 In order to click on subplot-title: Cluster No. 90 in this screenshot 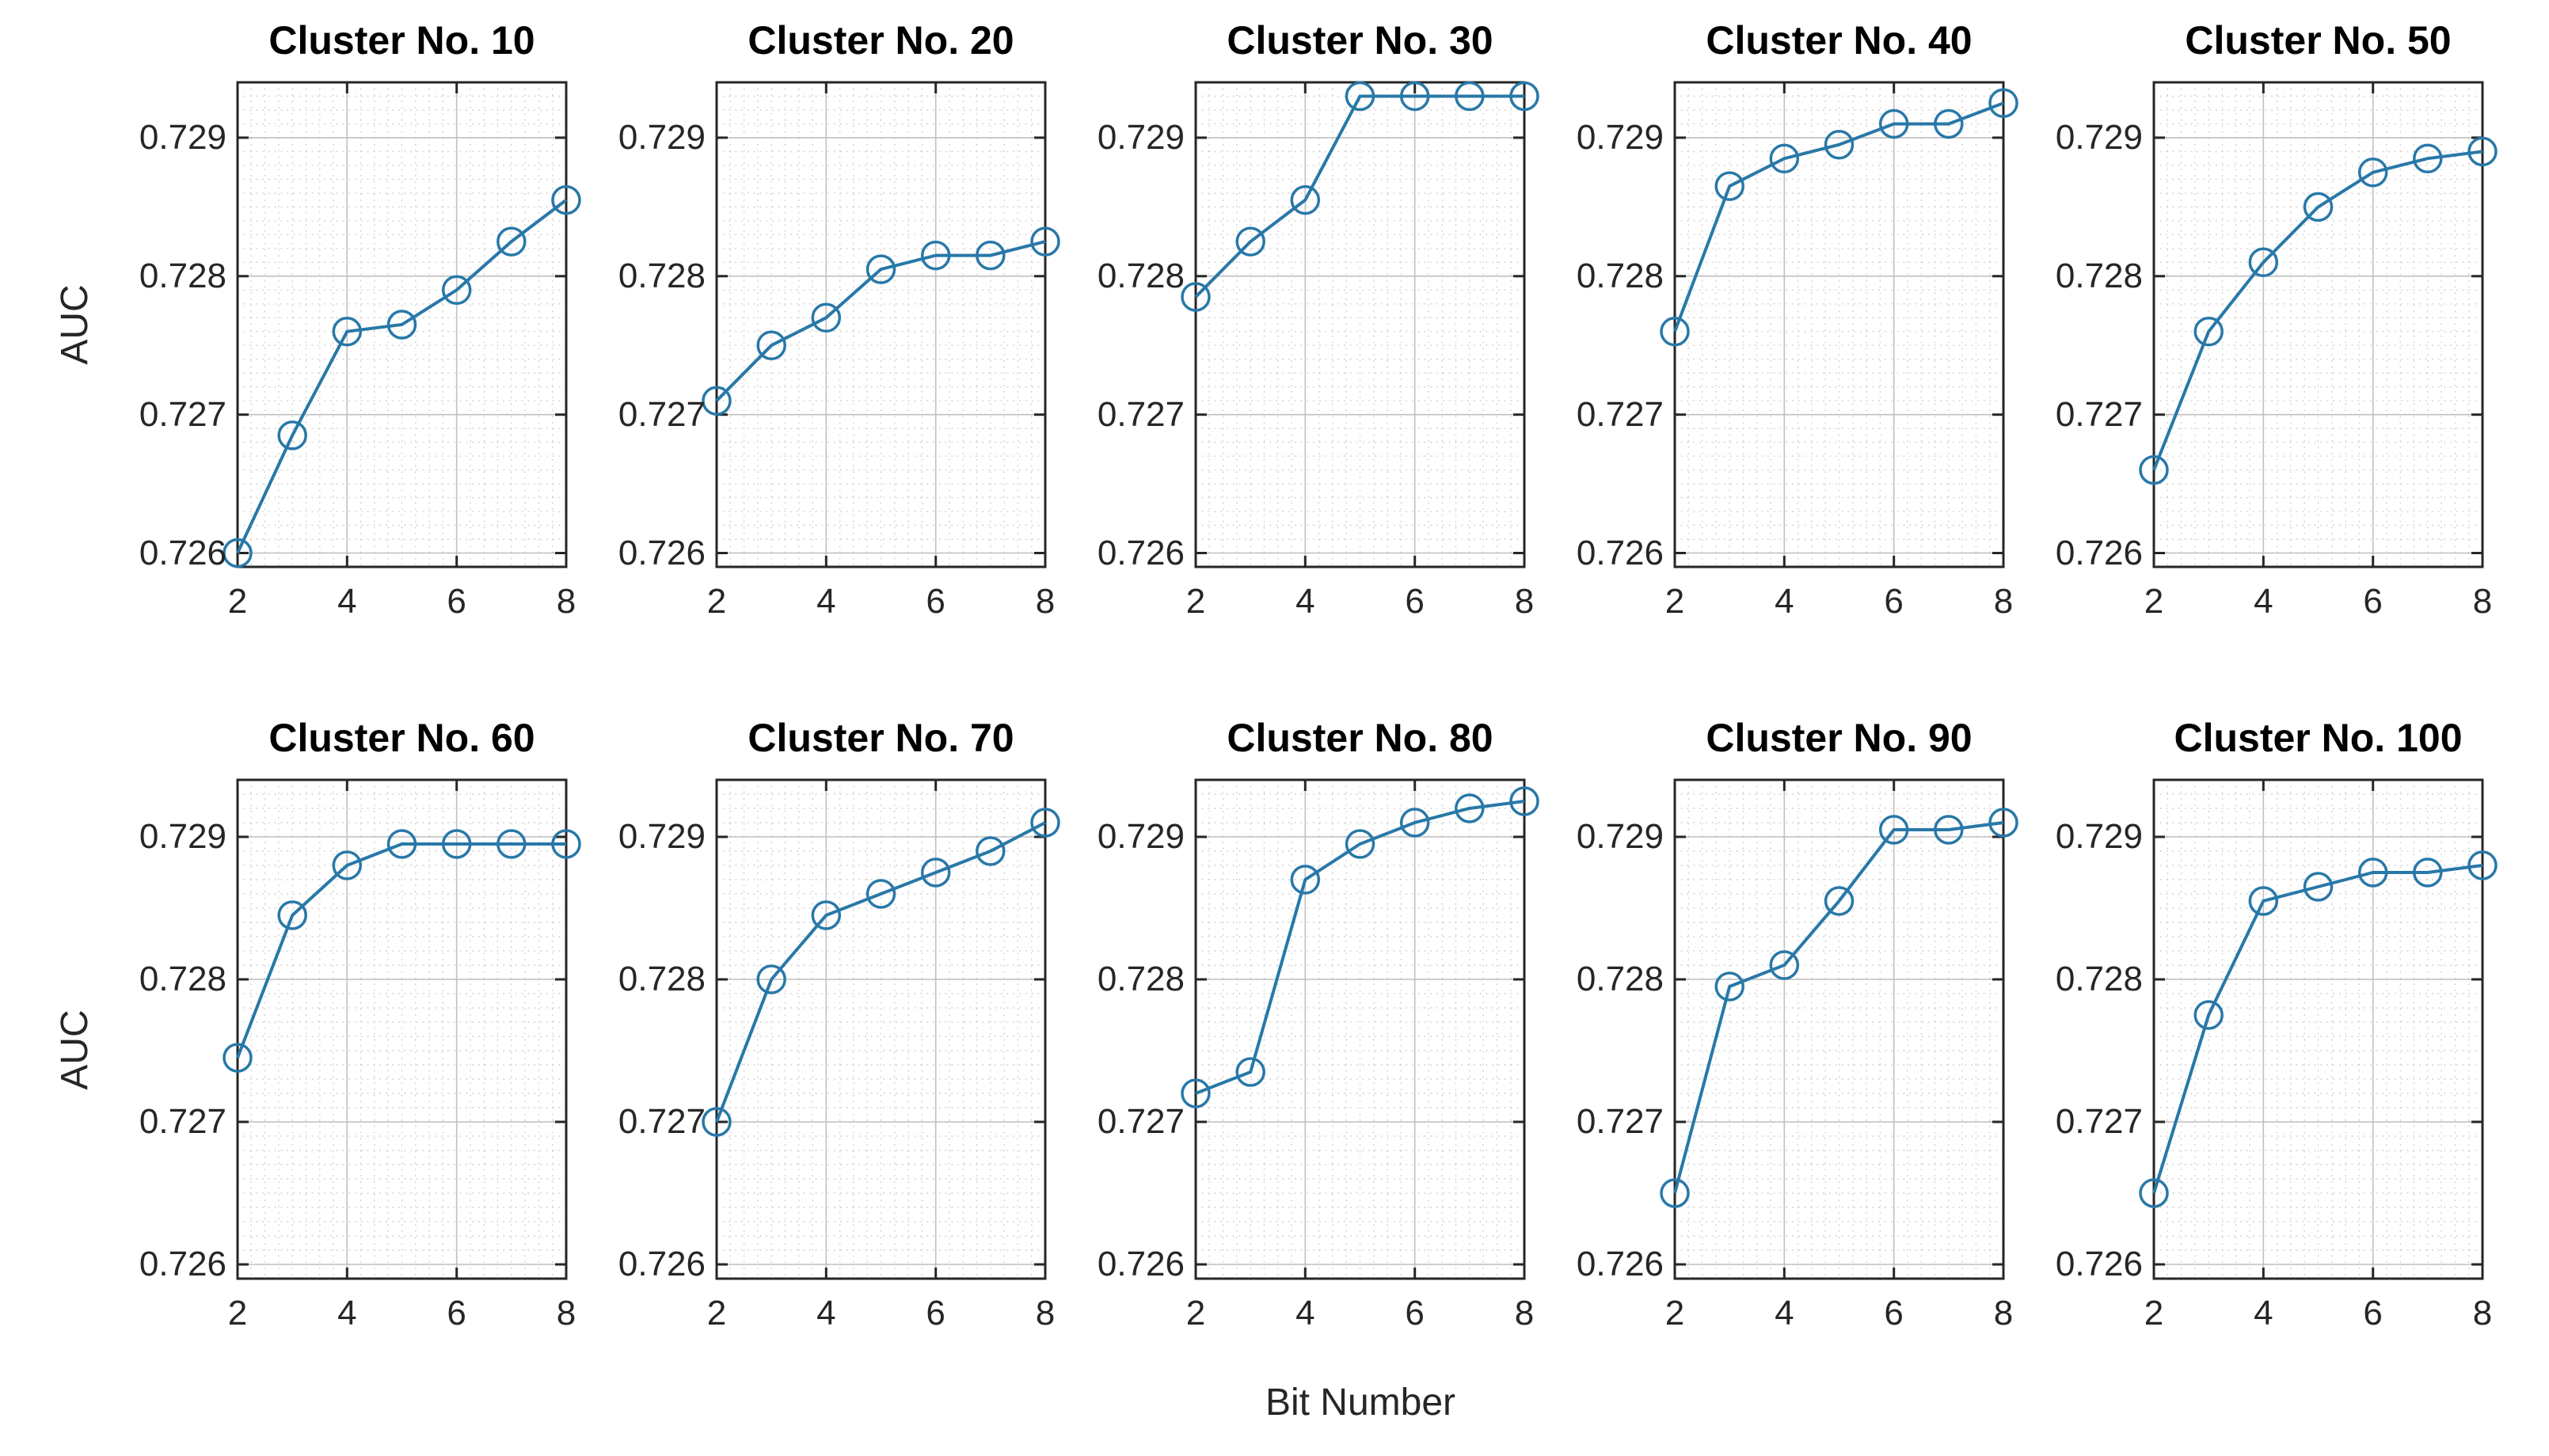, I will do `click(1840, 738)`.